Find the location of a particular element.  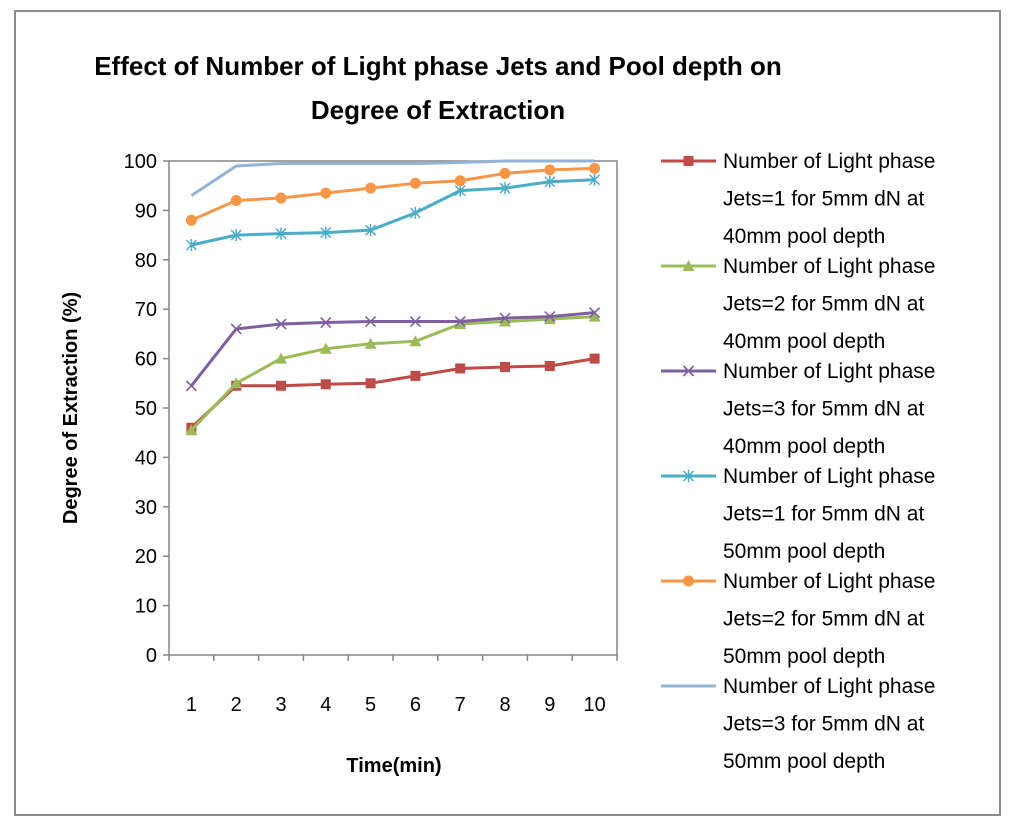

y-tick-label: 10 is located at coordinates (146, 607).